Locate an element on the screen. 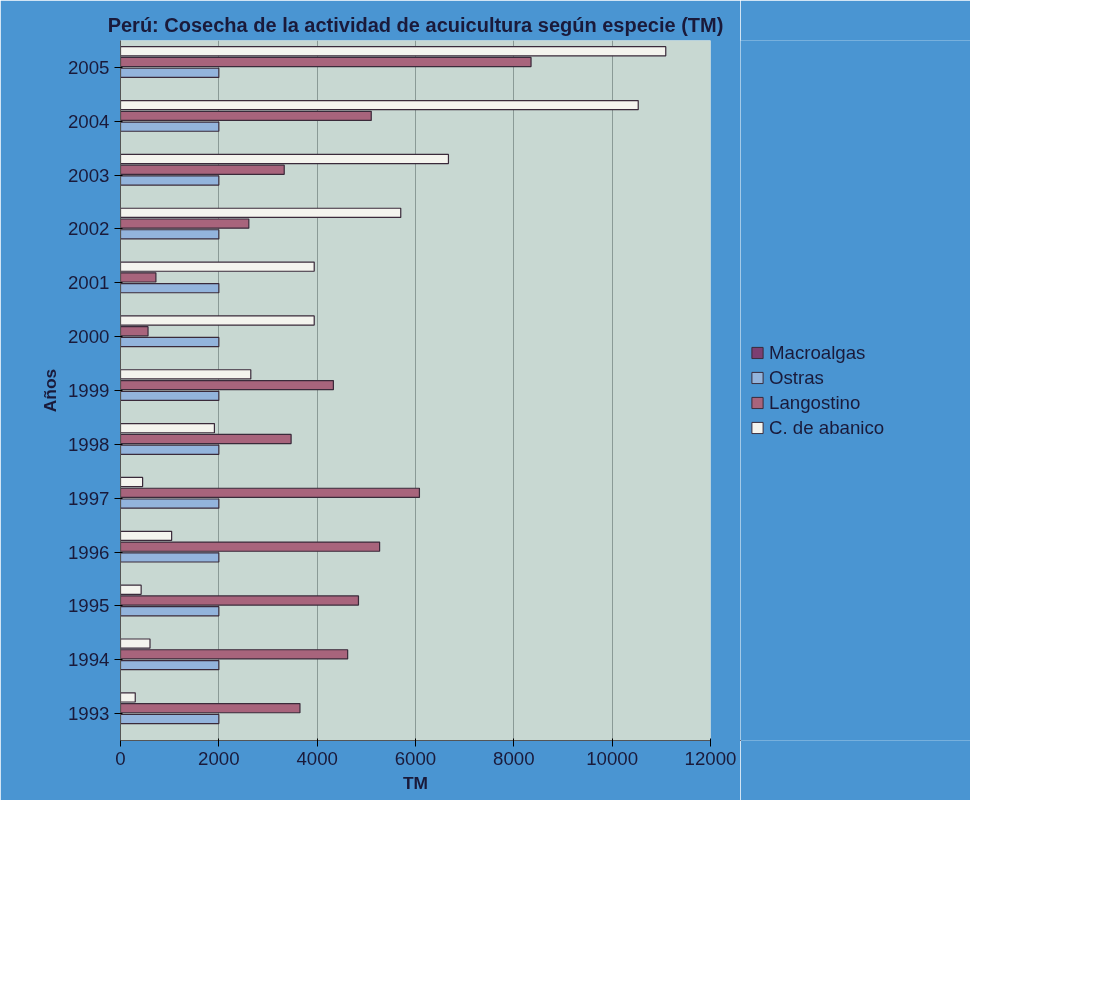 This screenshot has width=1104, height=999. y-tick-label: 1995 is located at coordinates (89, 606).